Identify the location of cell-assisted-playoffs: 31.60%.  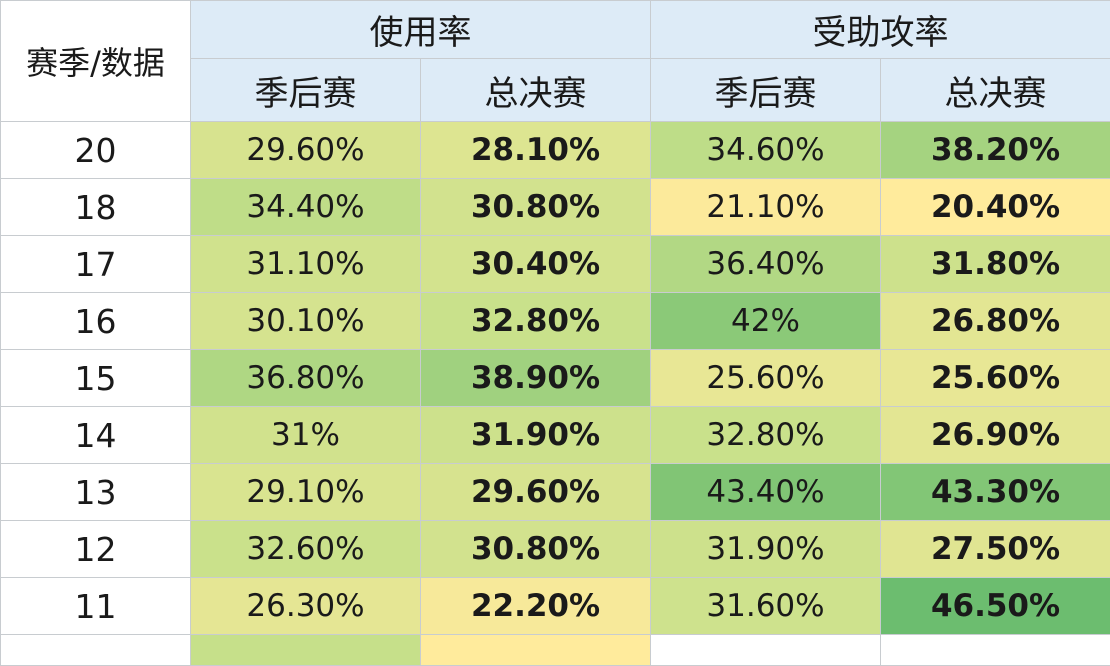
(766, 606).